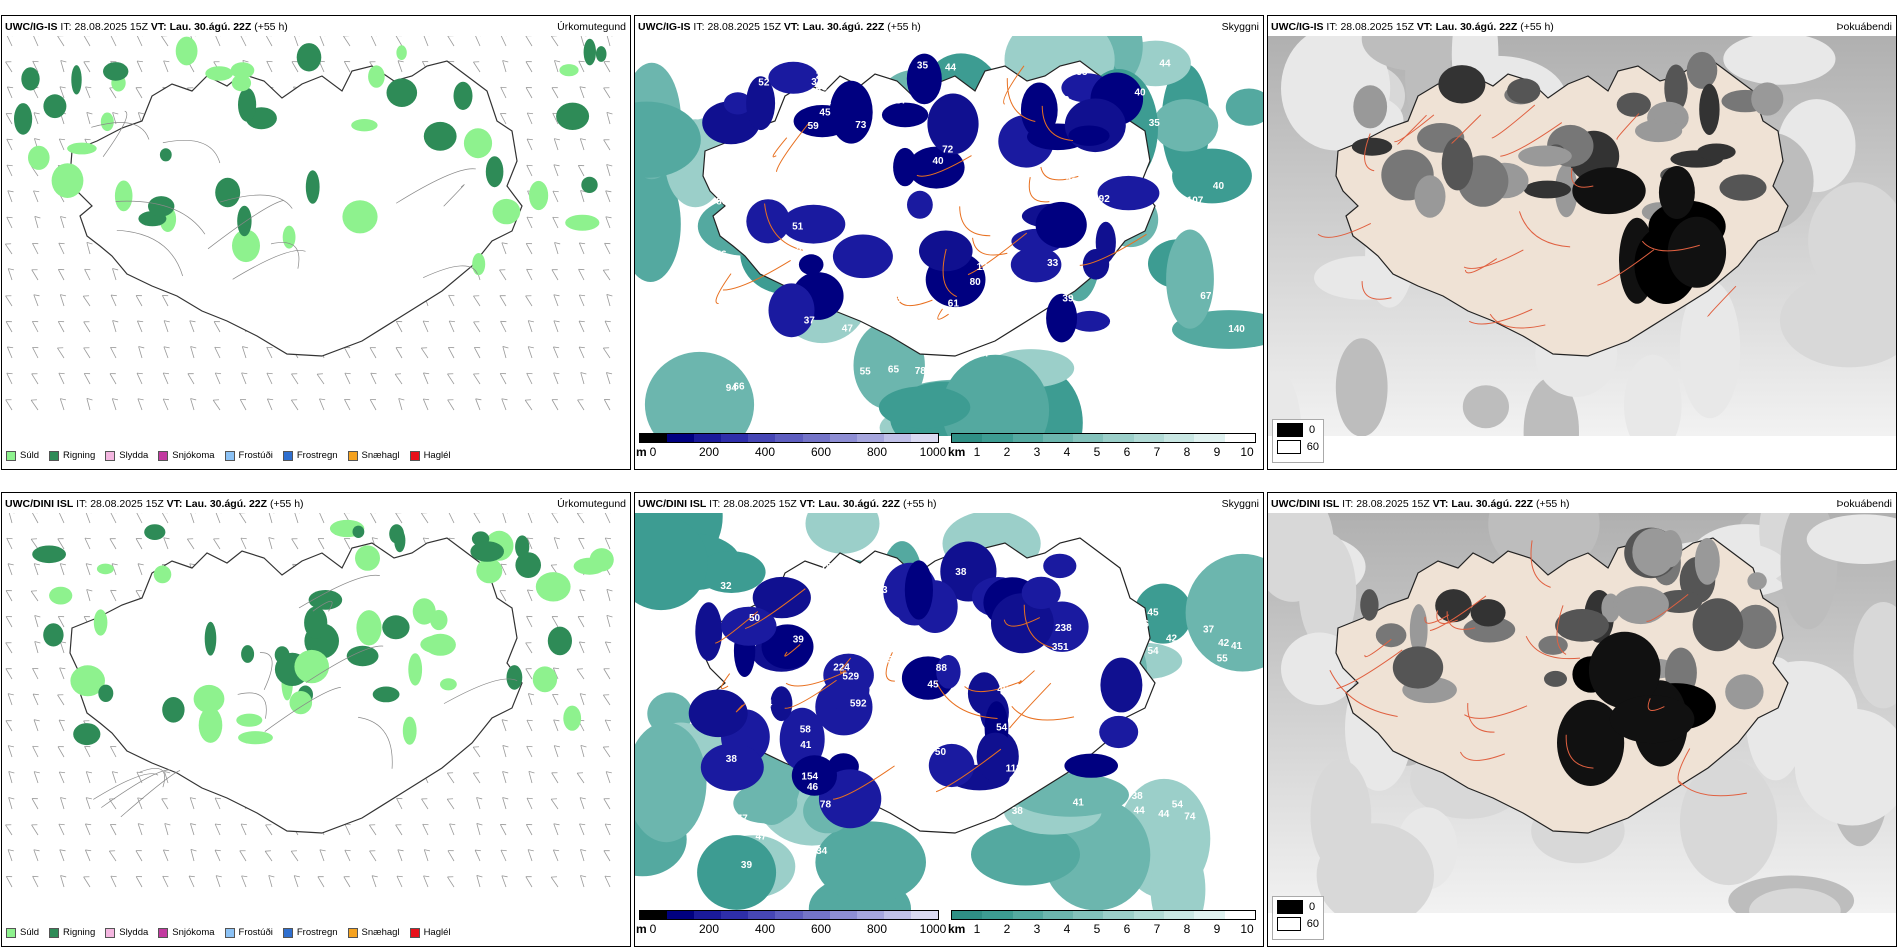 The width and height of the screenshot is (1900, 950). What do you see at coordinates (1140, 810) in the screenshot?
I see `visibility-value: 44` at bounding box center [1140, 810].